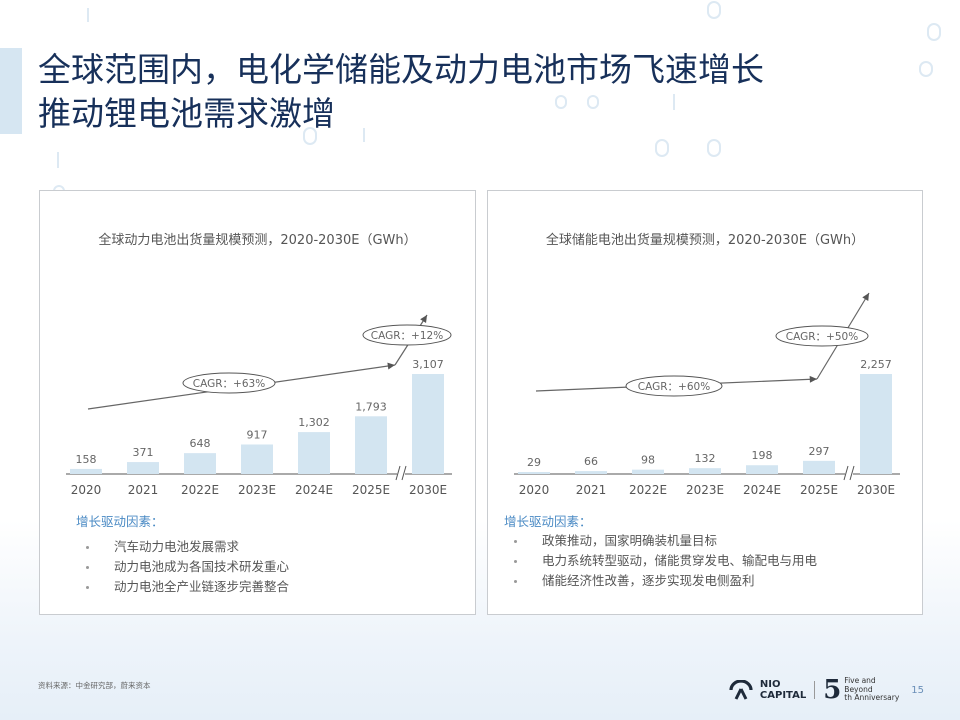  Describe the element at coordinates (401, 92) in the screenshot. I see `page-title: 全球范围内，电化学储能及动力电池市场飞速增长 推动锂电池需求激增` at that location.